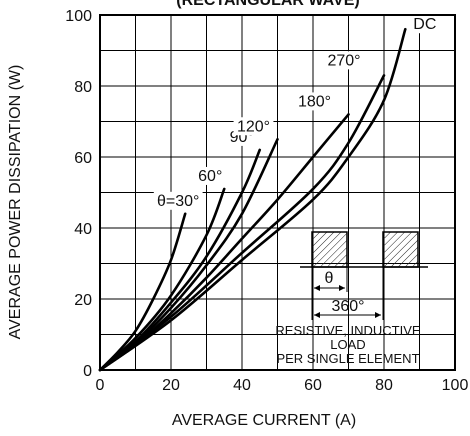 The height and width of the screenshot is (436, 470). I want to click on x-tick-label: 0, so click(100, 385).